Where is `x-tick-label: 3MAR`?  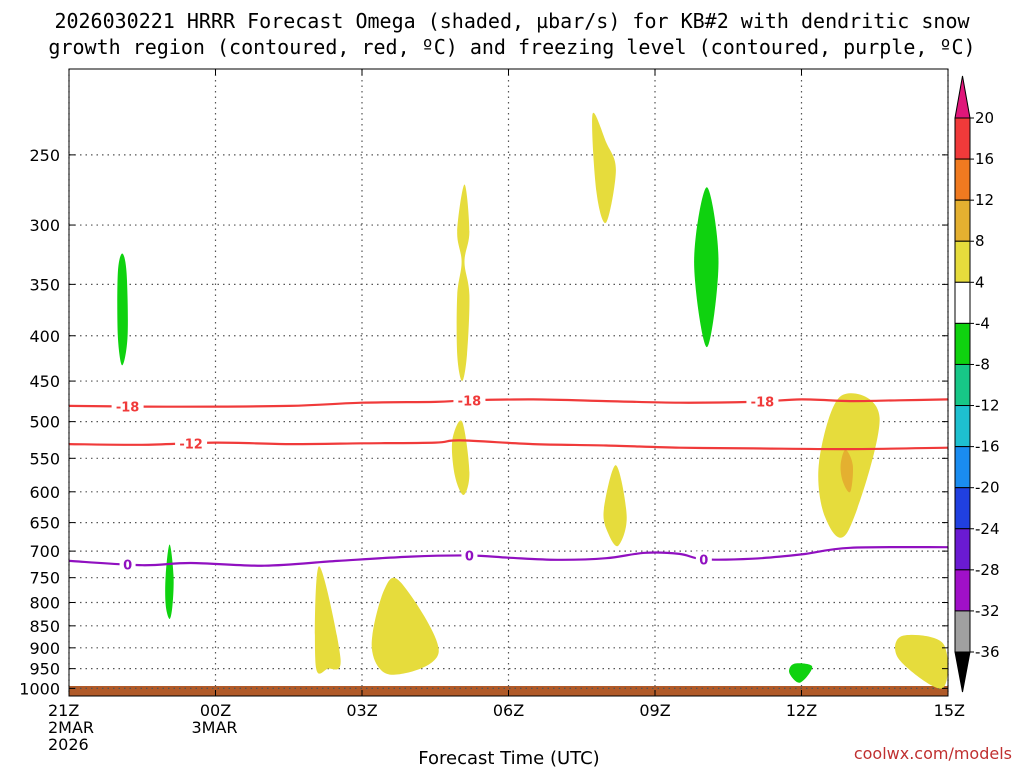
x-tick-label: 3MAR is located at coordinates (215, 727).